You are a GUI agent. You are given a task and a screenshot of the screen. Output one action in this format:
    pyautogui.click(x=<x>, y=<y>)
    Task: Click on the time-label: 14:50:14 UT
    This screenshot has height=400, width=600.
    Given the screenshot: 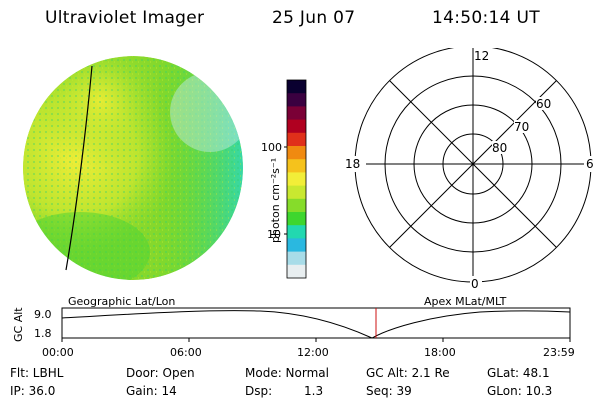 What is the action you would take?
    pyautogui.click(x=486, y=18)
    